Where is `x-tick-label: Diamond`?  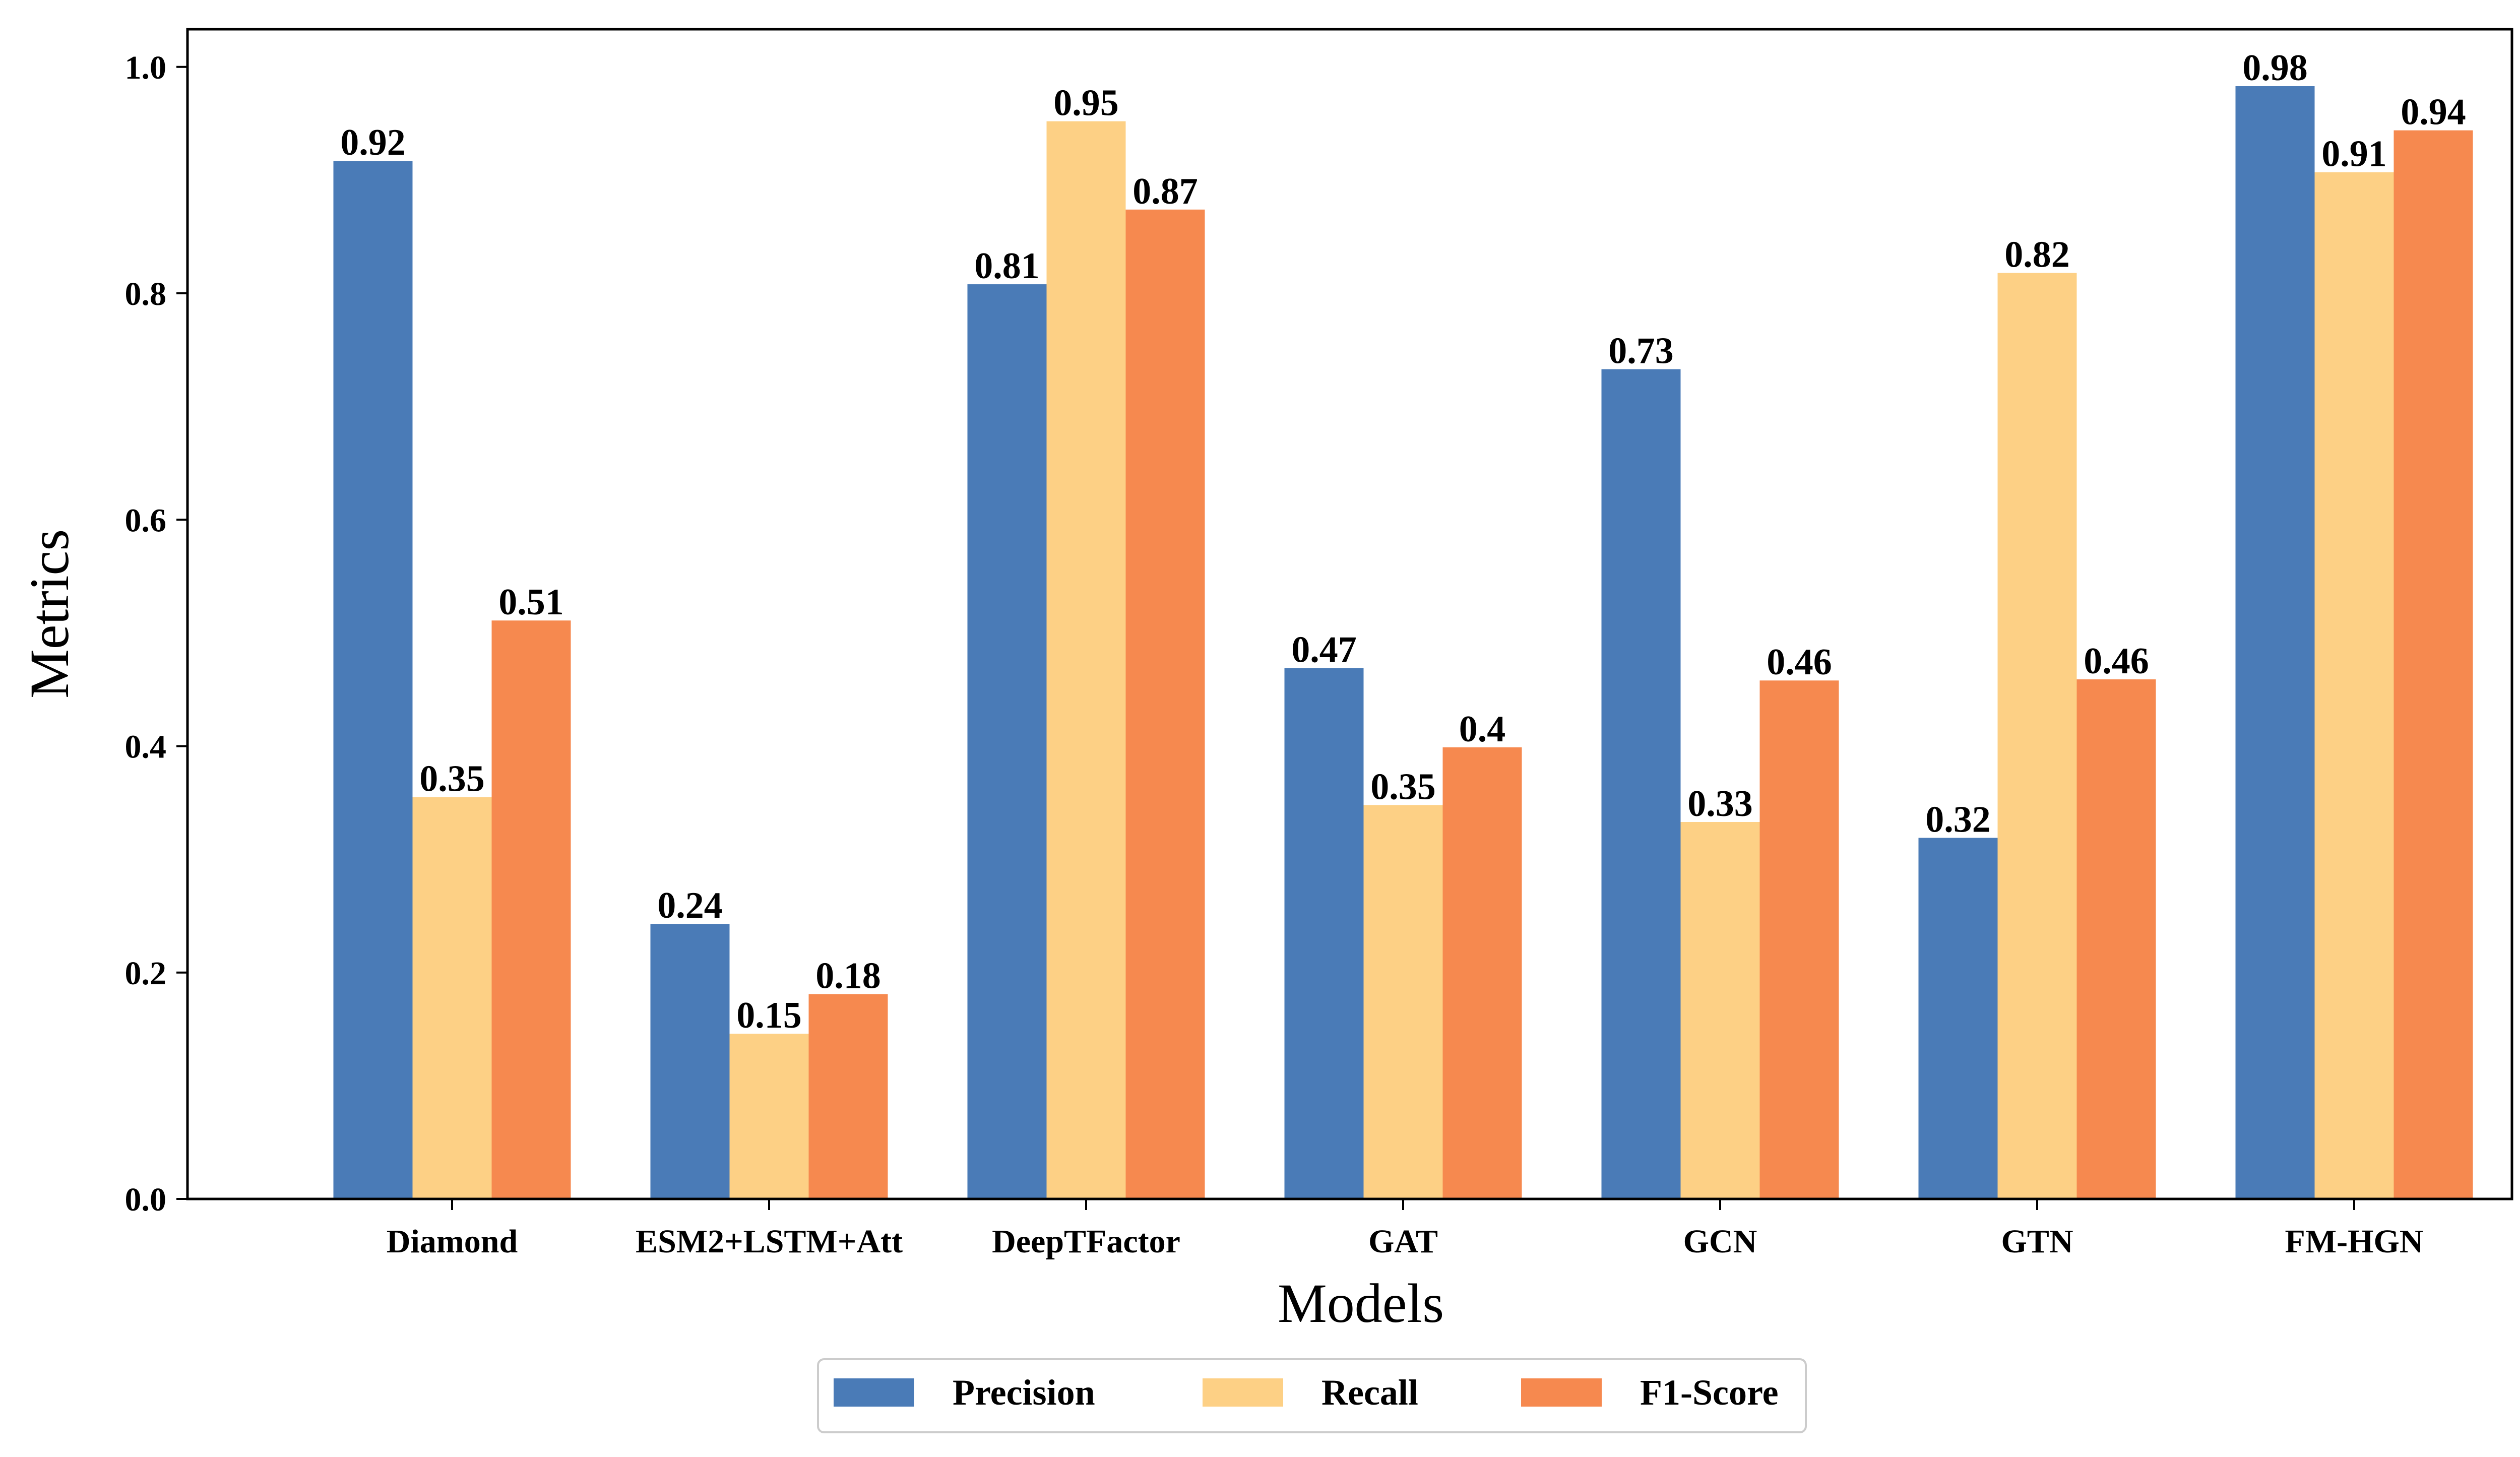 x-tick-label: Diamond is located at coordinates (452, 1241).